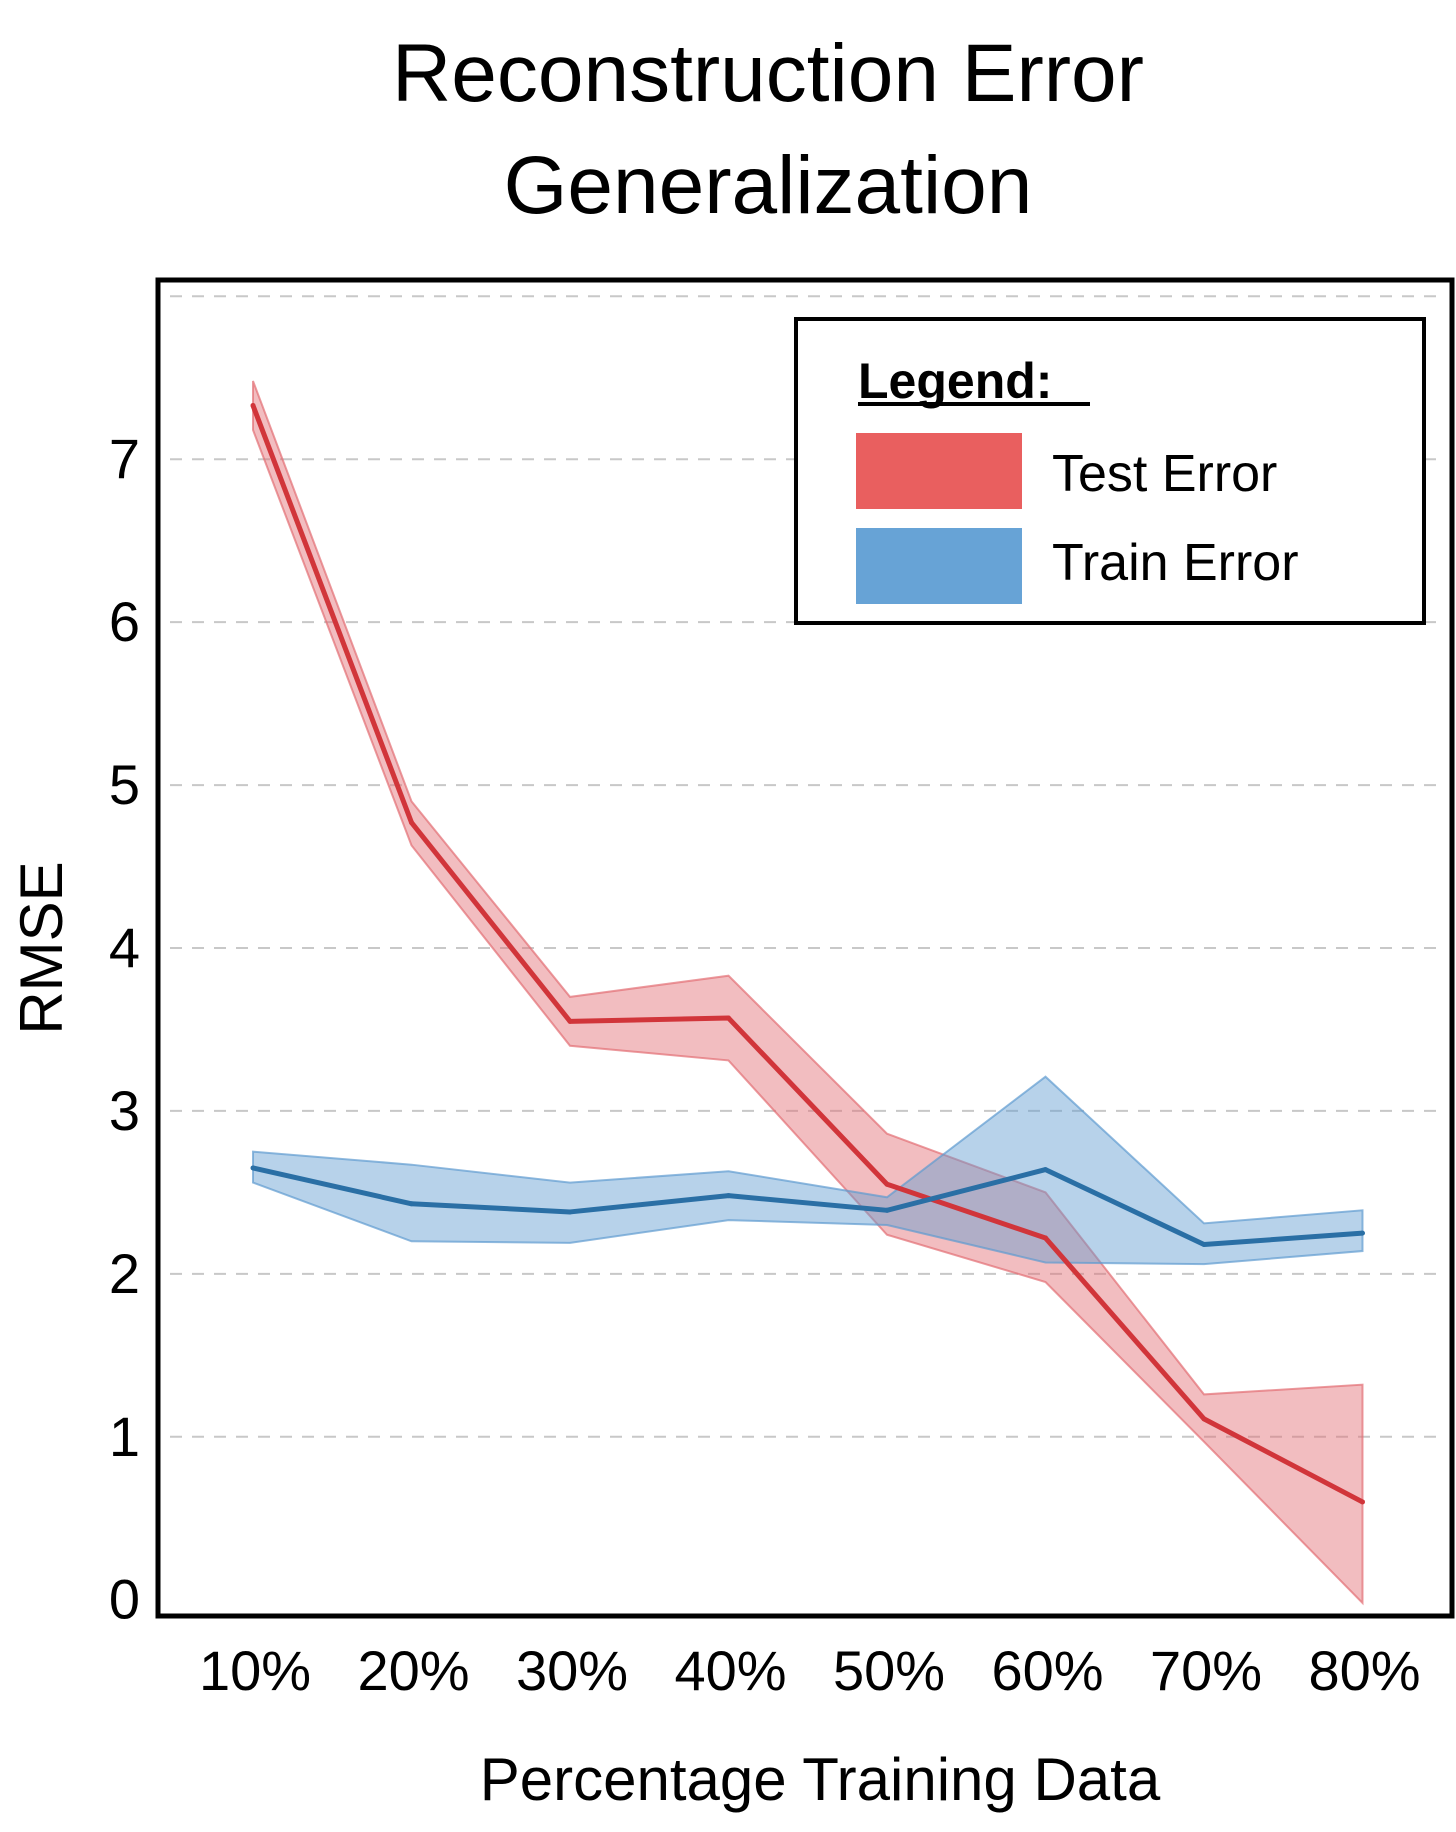 The height and width of the screenshot is (1832, 1456). Describe the element at coordinates (255, 1670) in the screenshot. I see `x-tick-label: 10%` at that location.